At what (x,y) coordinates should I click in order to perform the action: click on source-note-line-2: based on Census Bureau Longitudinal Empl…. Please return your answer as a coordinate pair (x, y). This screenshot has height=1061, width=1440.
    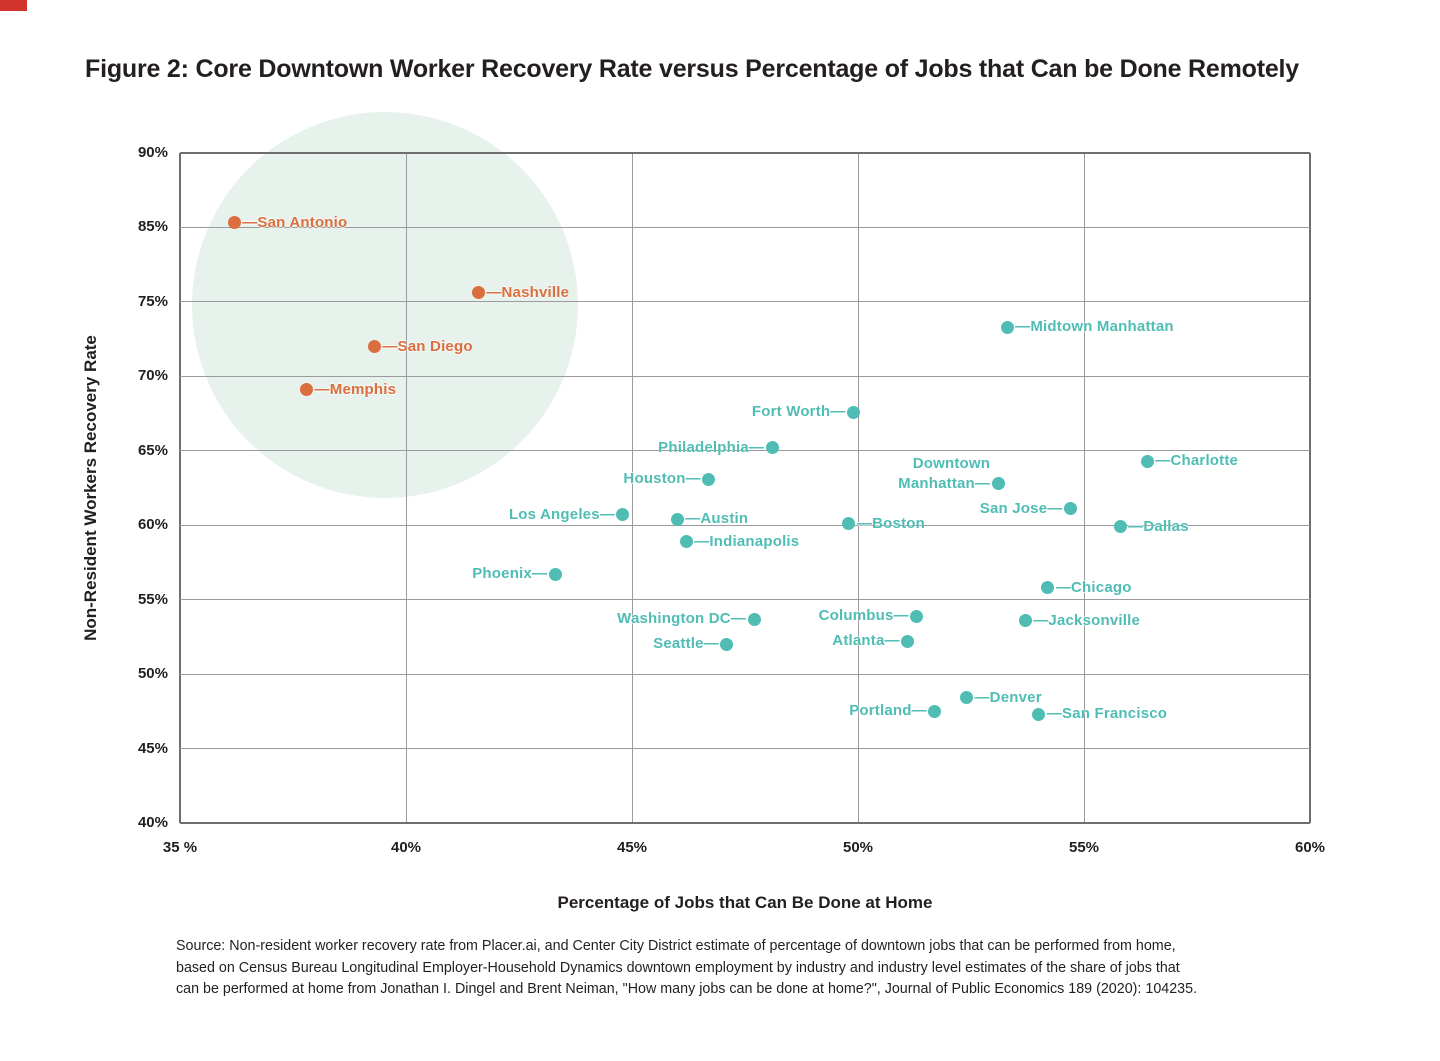
    Looking at the image, I should click on (678, 967).